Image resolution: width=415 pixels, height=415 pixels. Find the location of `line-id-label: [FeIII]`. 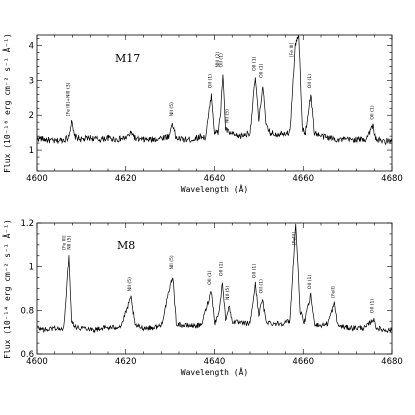

line-id-label: [FeIII] is located at coordinates (295, 238).